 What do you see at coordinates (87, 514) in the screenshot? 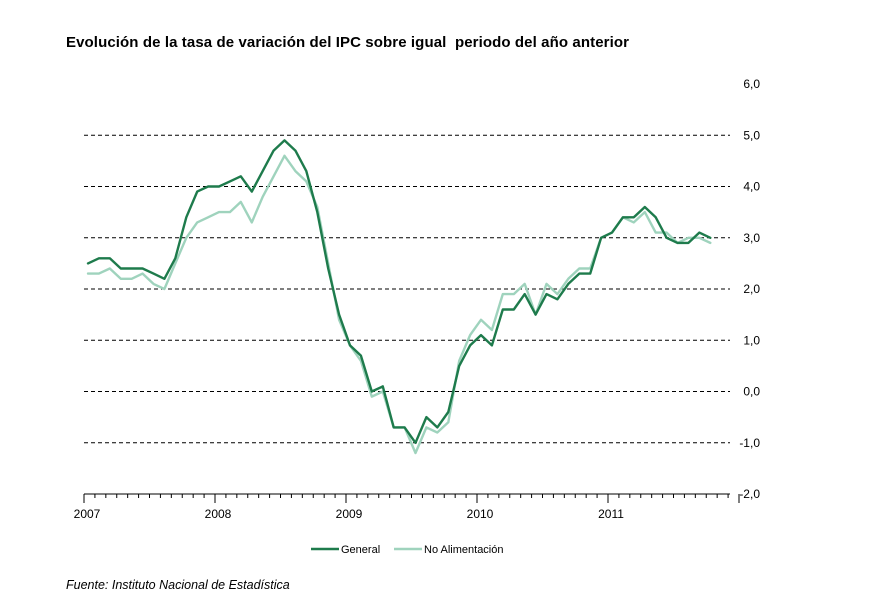
I see `x-tick-label: 2007` at bounding box center [87, 514].